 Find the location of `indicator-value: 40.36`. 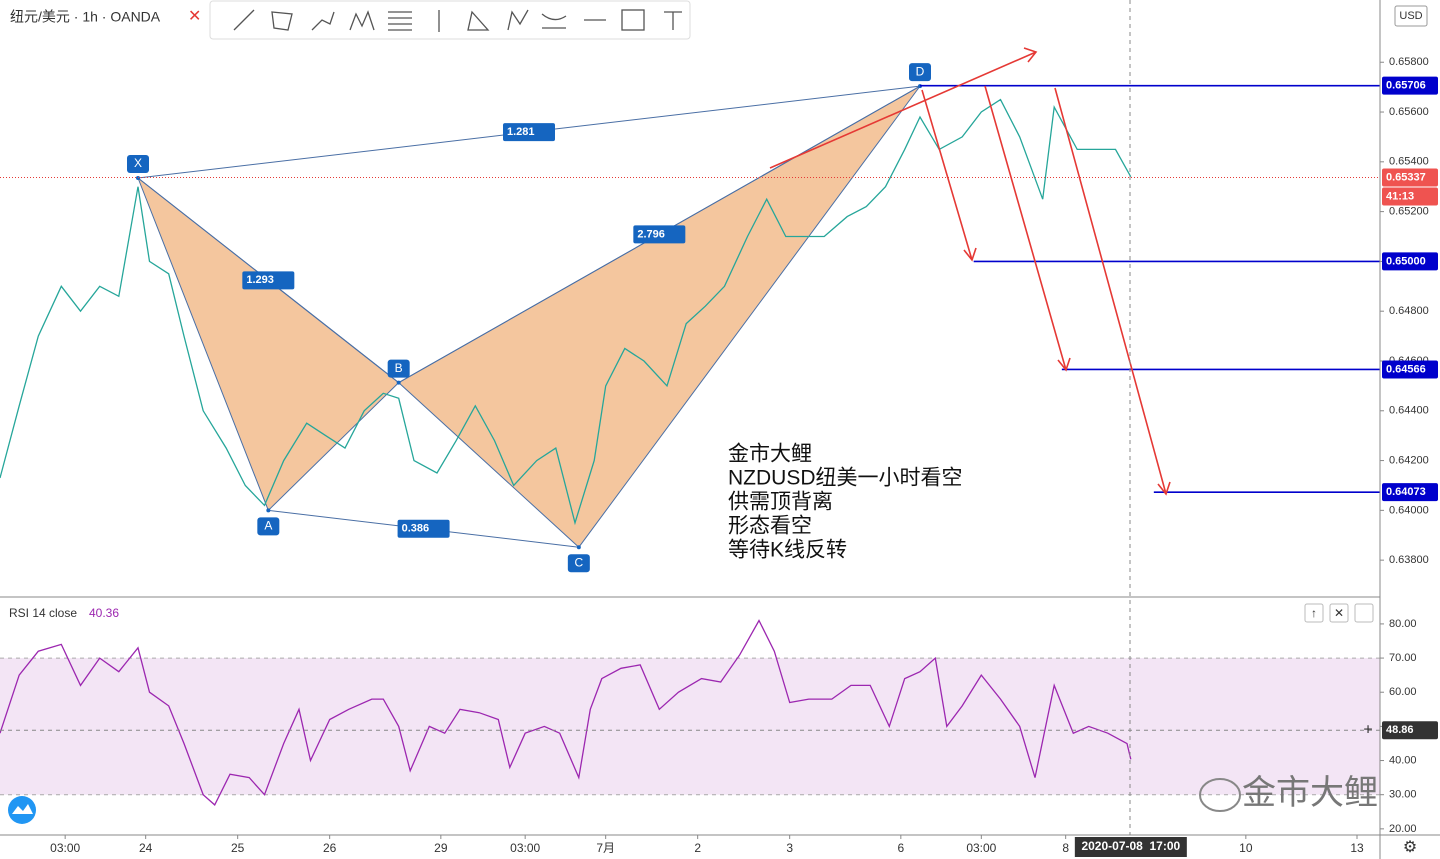

indicator-value: 40.36 is located at coordinates (104, 613).